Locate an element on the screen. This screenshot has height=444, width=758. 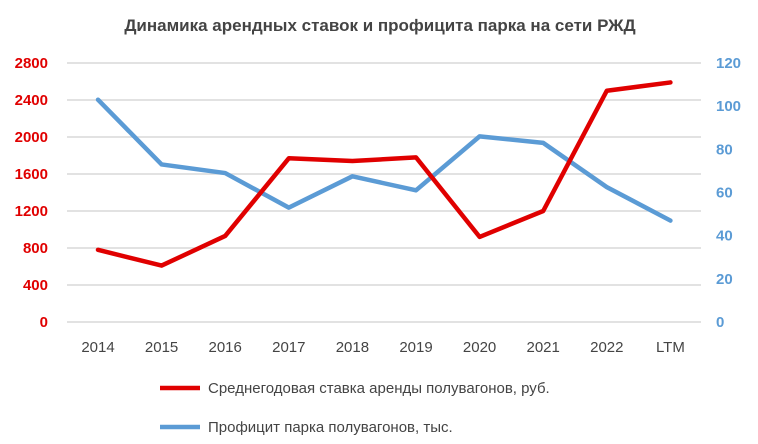
x-tick-label: 2015 is located at coordinates (161, 347).